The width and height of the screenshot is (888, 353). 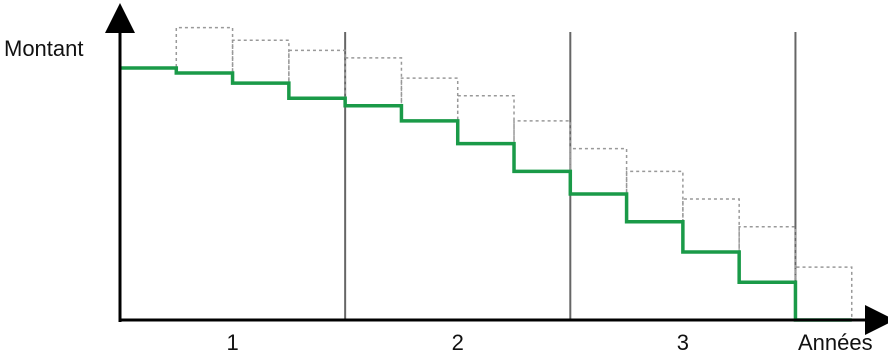 What do you see at coordinates (683, 341) in the screenshot?
I see `x-tick-label: 3` at bounding box center [683, 341].